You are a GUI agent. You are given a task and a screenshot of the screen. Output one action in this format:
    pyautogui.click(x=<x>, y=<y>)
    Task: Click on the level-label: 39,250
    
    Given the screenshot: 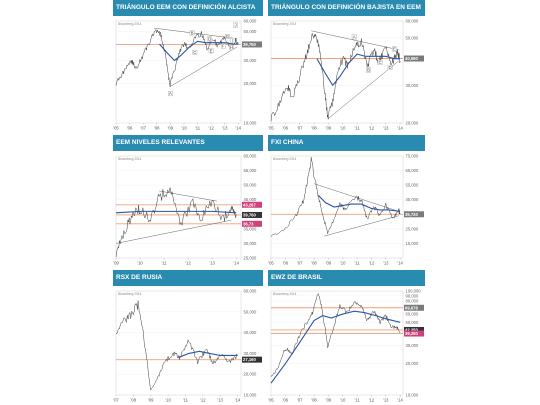 What is the action you would take?
    pyautogui.click(x=411, y=333)
    